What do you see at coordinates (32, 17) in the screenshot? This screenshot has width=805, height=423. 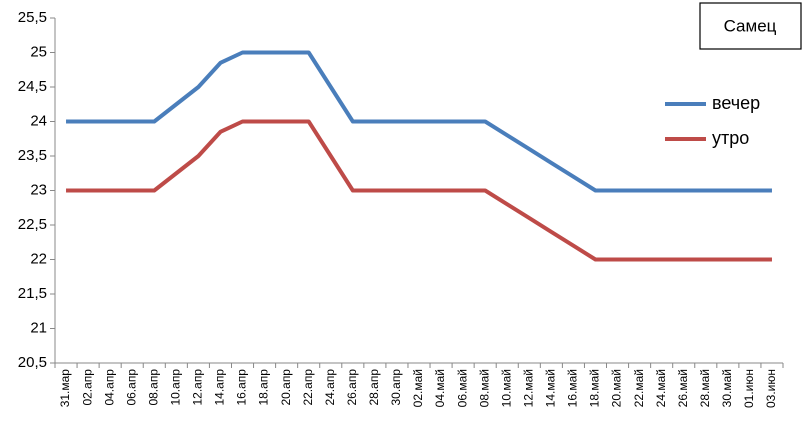 I see `y-tick-label: 25,5` at bounding box center [32, 17].